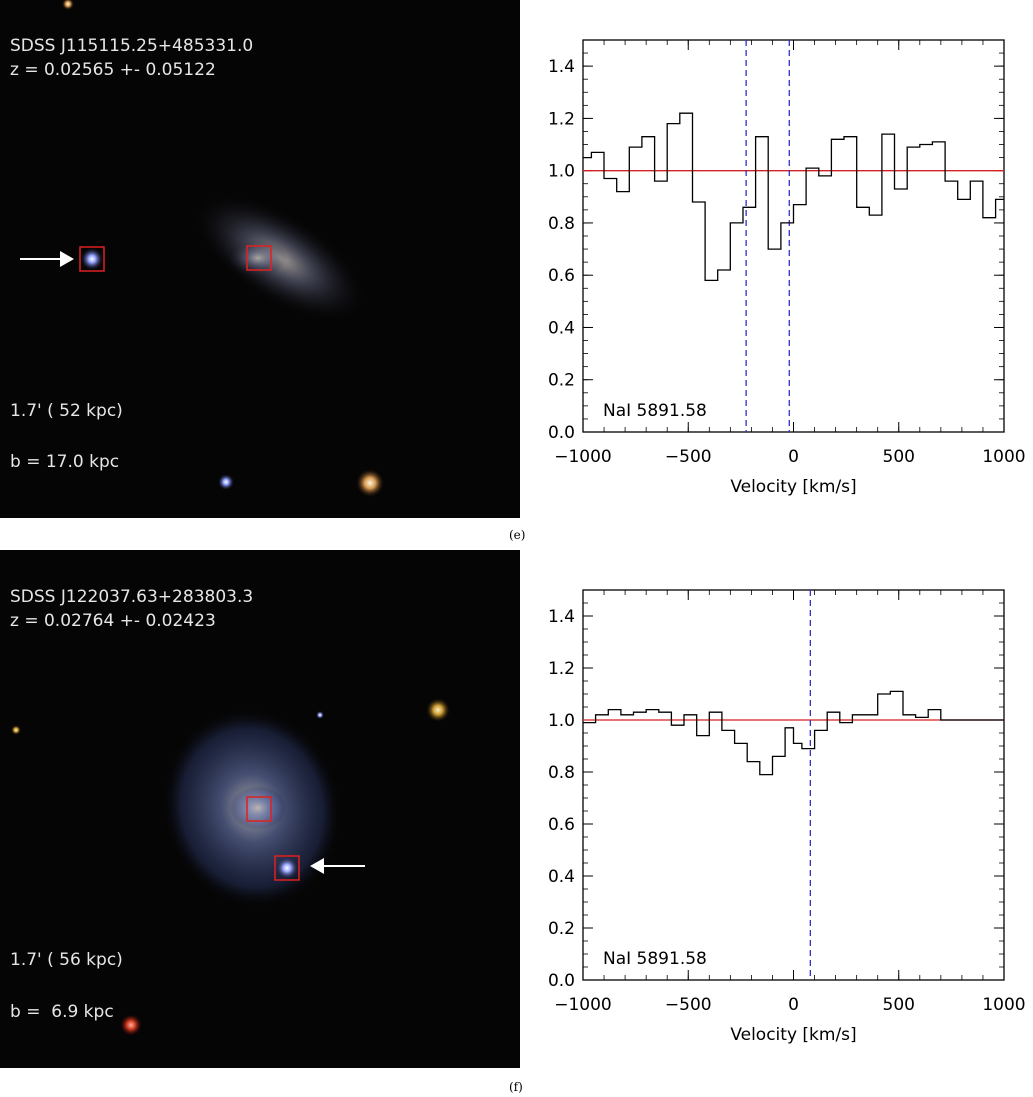  What do you see at coordinates (517, 535) in the screenshot?
I see `panel-caption: (e)` at bounding box center [517, 535].